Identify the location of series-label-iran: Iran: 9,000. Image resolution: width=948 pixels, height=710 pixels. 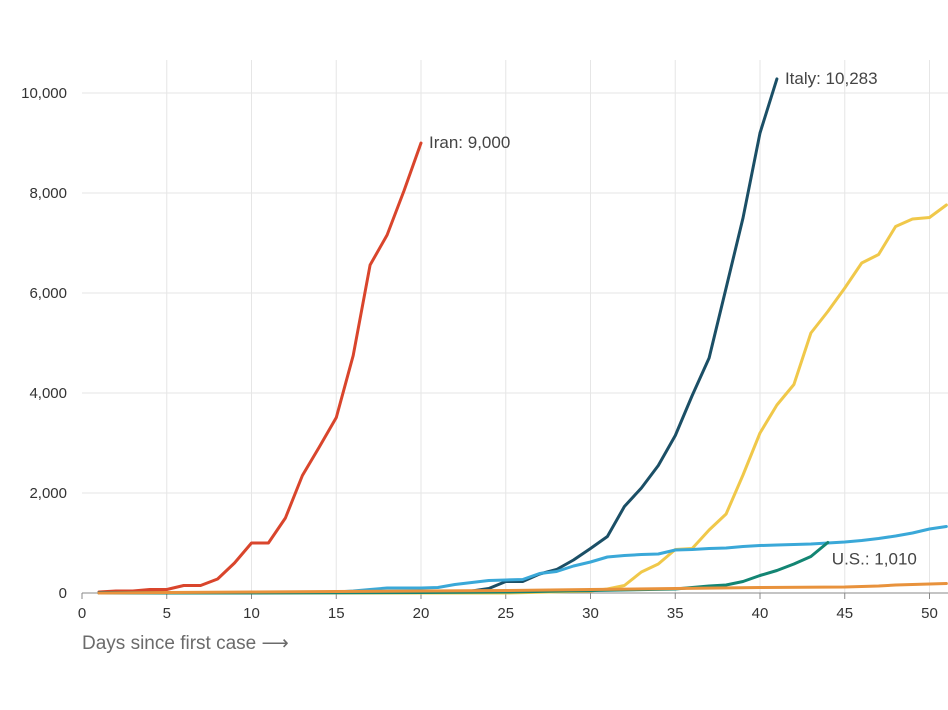
(469, 142).